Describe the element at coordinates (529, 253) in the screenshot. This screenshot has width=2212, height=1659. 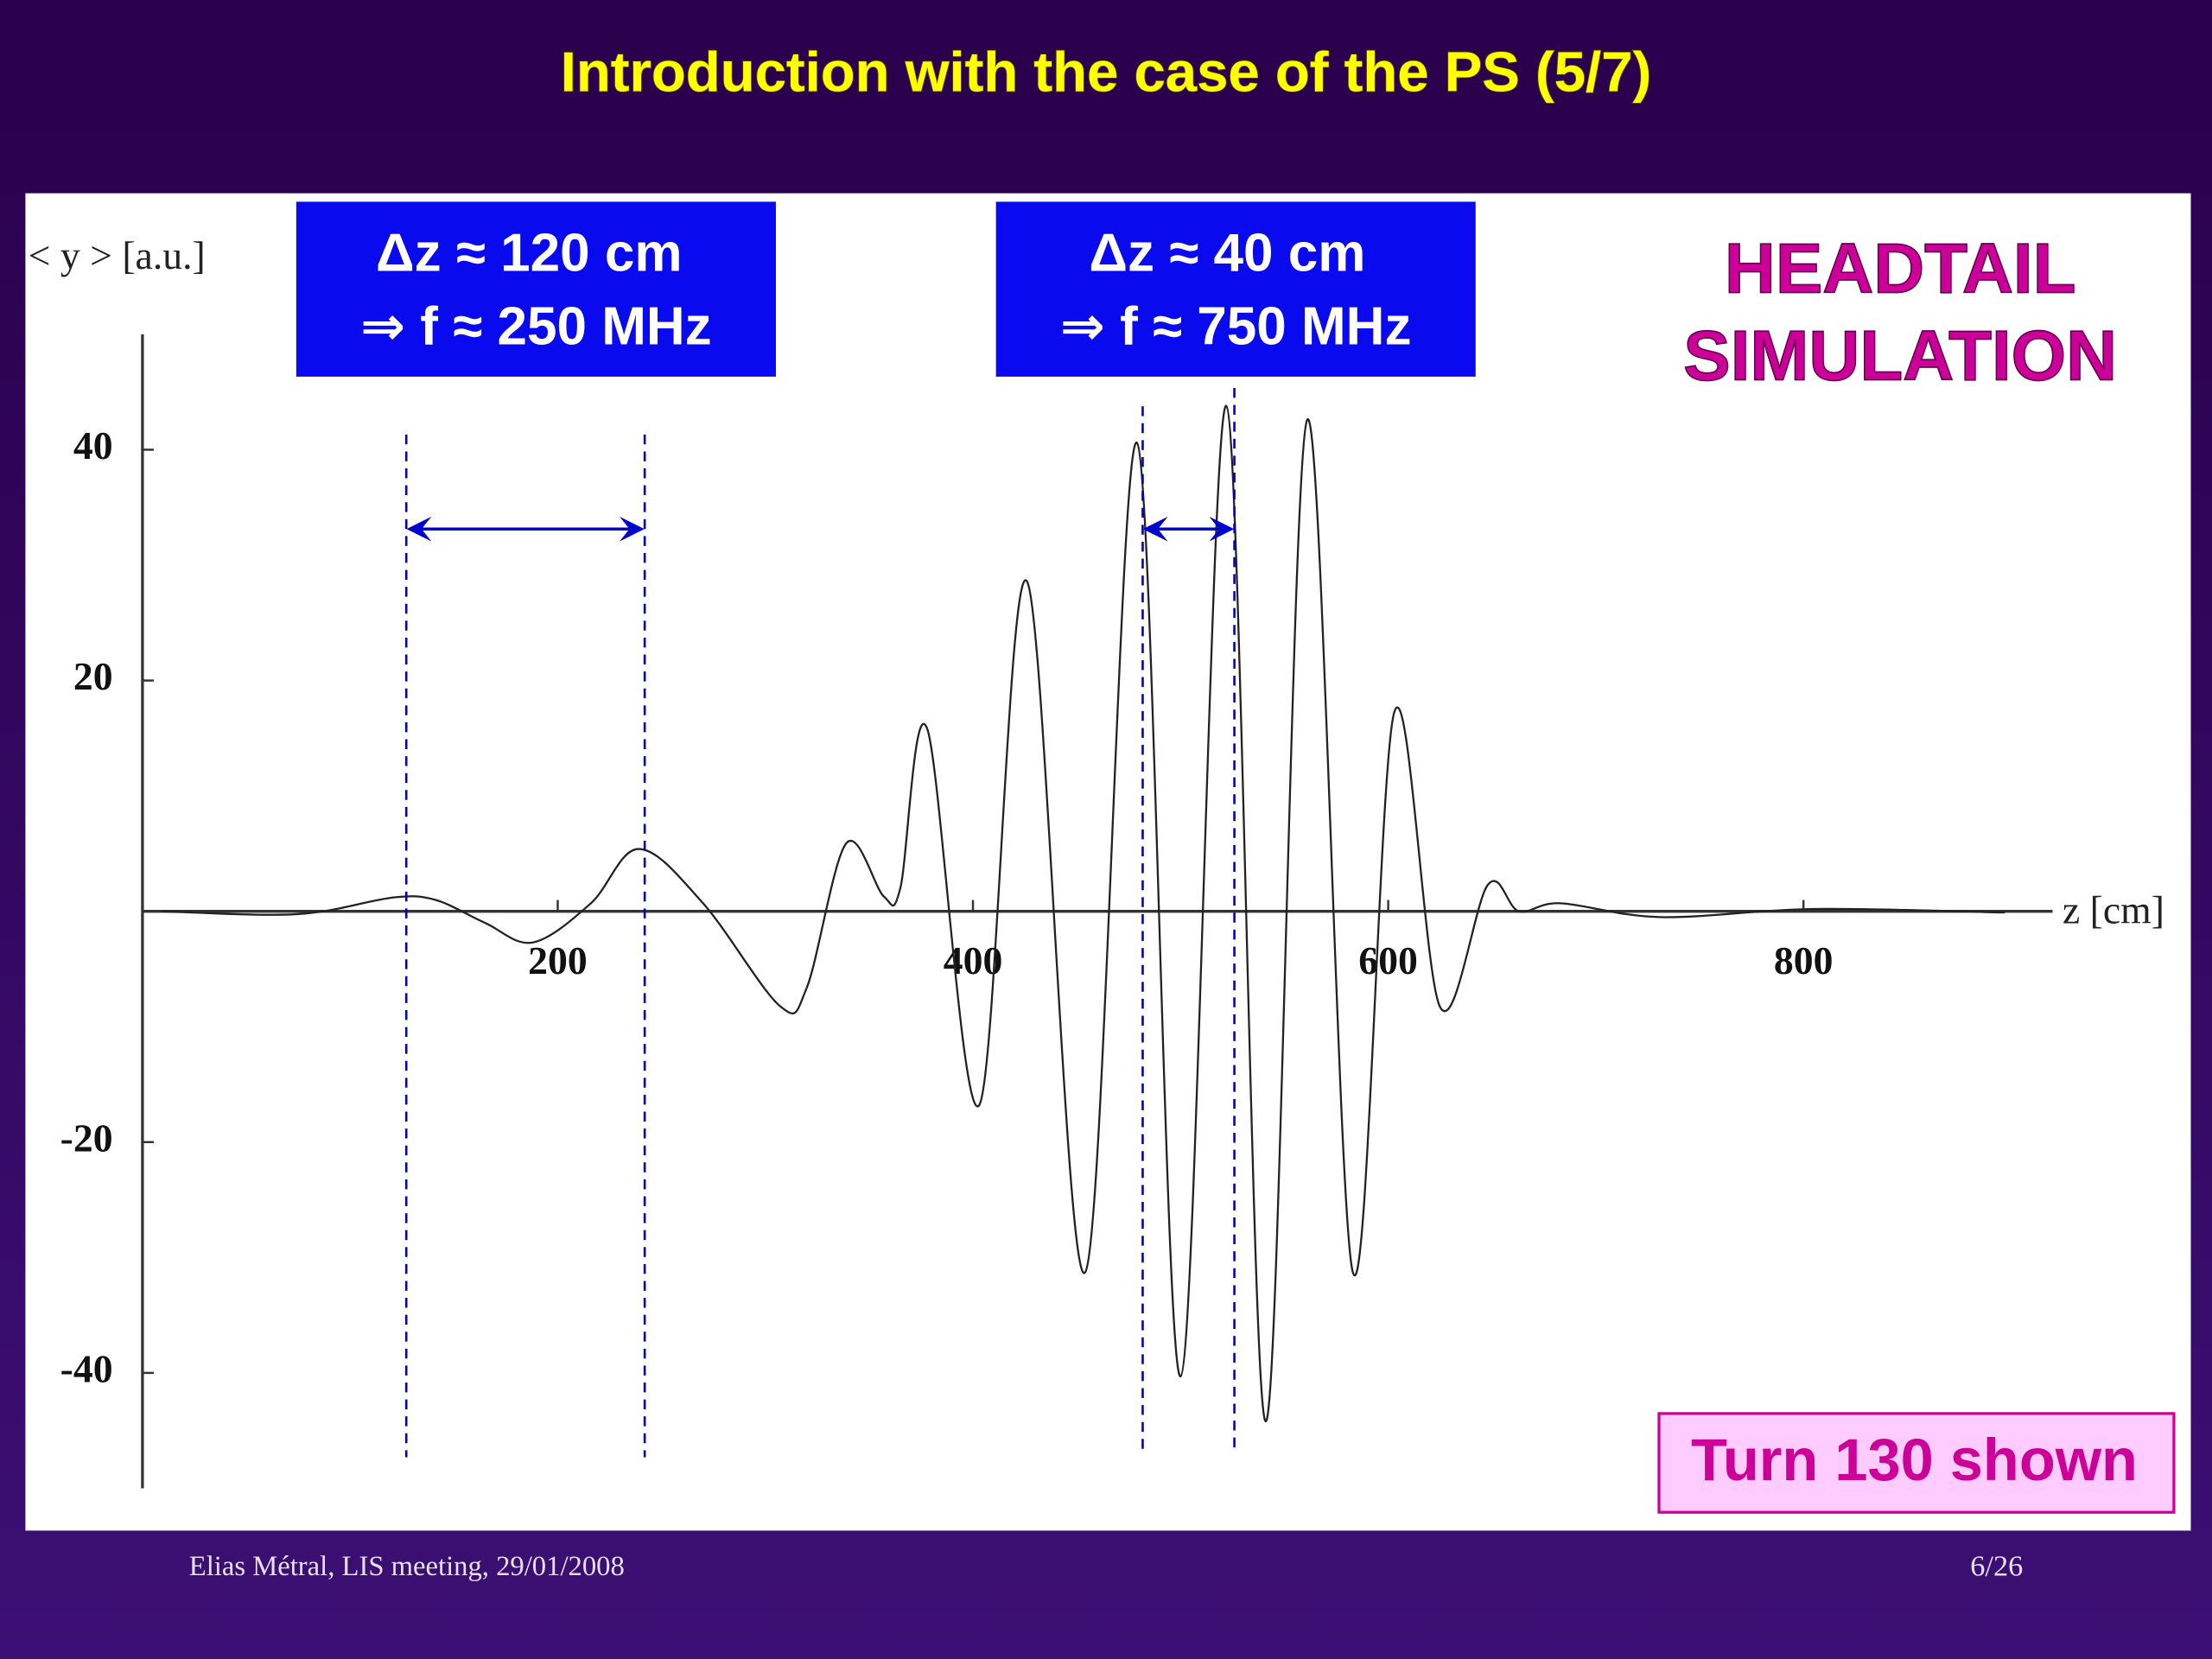
I see `box-line: Δz ≈ 120 cm` at that location.